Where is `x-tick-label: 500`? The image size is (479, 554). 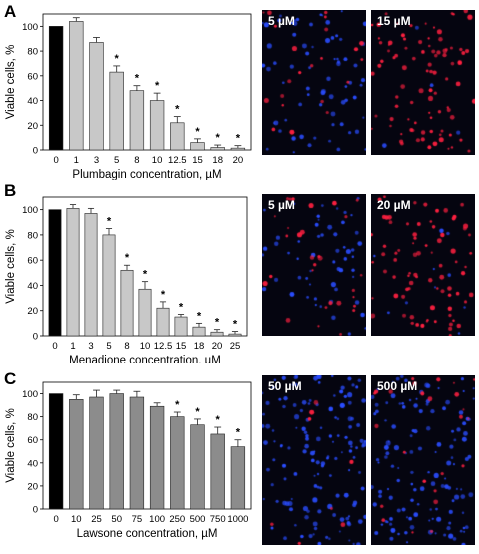 x-tick-label: 500 is located at coordinates (198, 519).